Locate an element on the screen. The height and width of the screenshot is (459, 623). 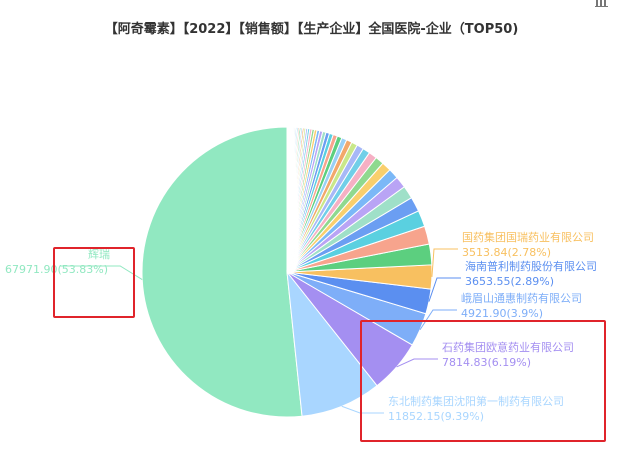
slice-label-value-4: 3653.55(2.89%) is located at coordinates (509, 281).